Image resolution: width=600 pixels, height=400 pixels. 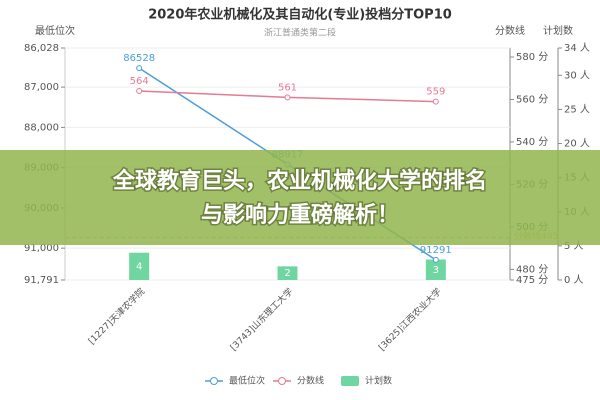 What do you see at coordinates (310, 381) in the screenshot?
I see `legend-label: 分数线` at bounding box center [310, 381].